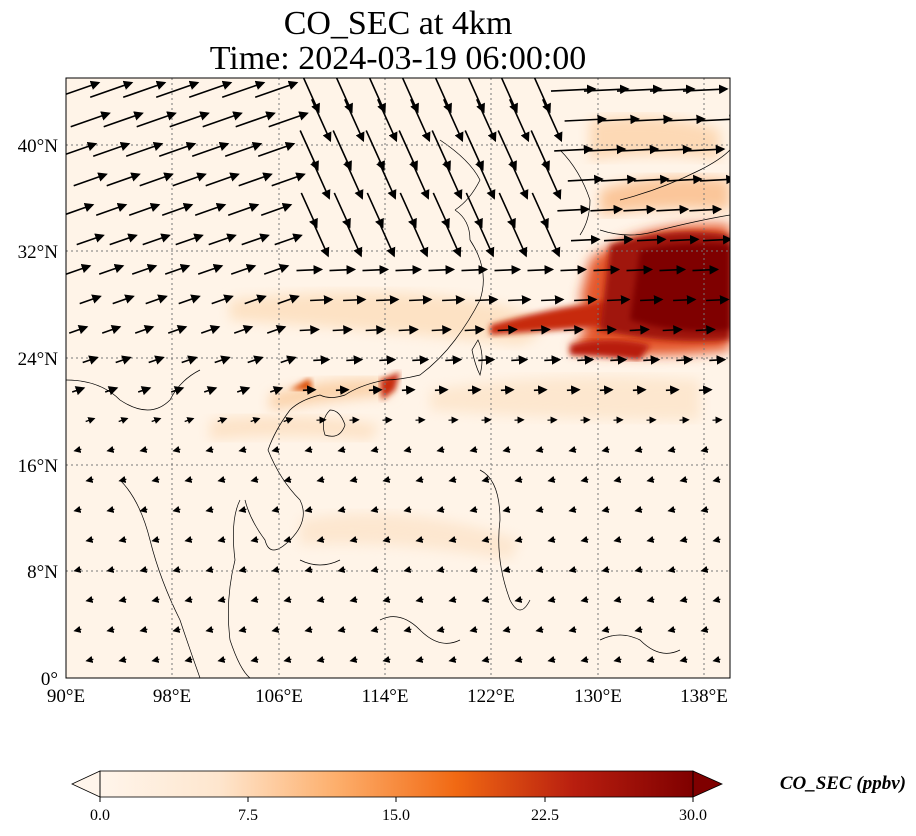 This screenshot has width=916, height=836. I want to click on lon-tick-label: 138°E, so click(704, 696).